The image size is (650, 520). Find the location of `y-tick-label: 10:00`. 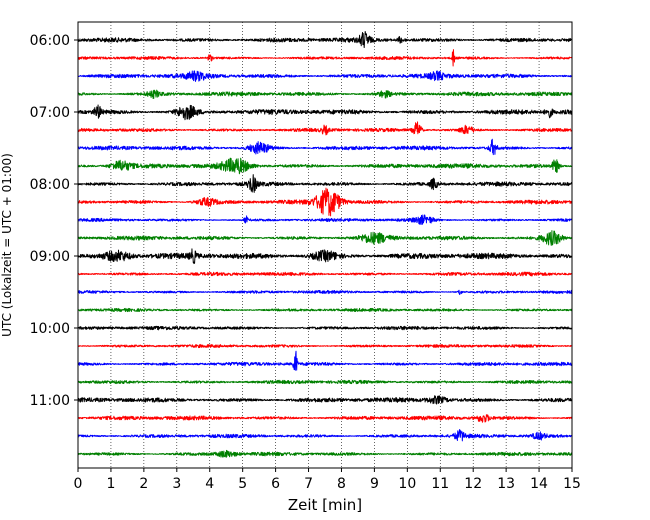

y-tick-label: 10:00 is located at coordinates (50, 329).